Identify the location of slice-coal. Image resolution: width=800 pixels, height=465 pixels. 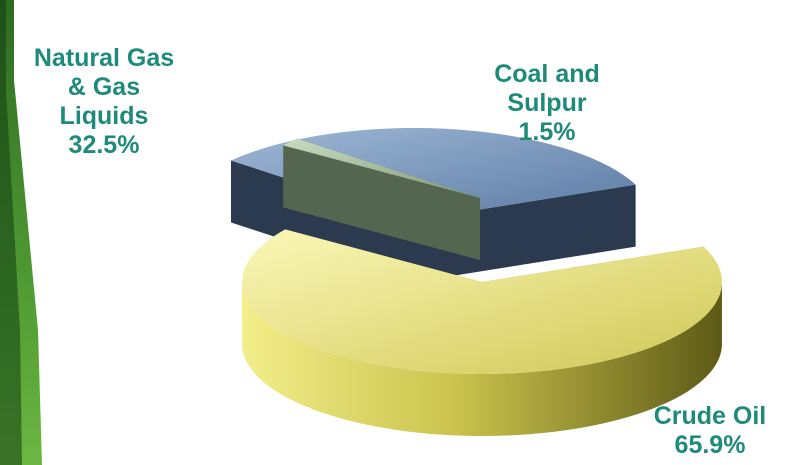
(381, 199).